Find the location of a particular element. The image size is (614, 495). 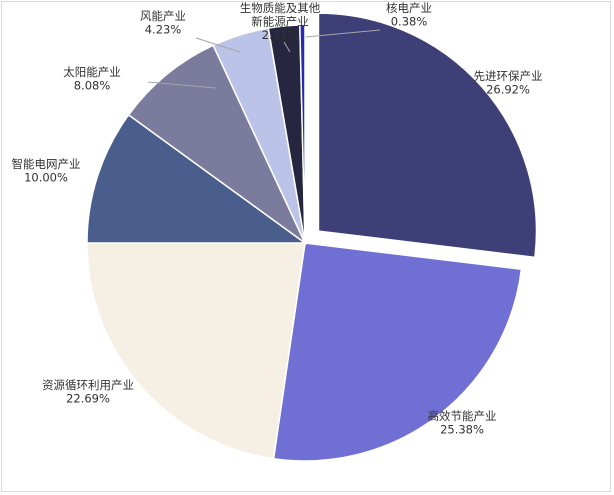

slice-label: 太阳能产业 8.08% is located at coordinates (92, 79).